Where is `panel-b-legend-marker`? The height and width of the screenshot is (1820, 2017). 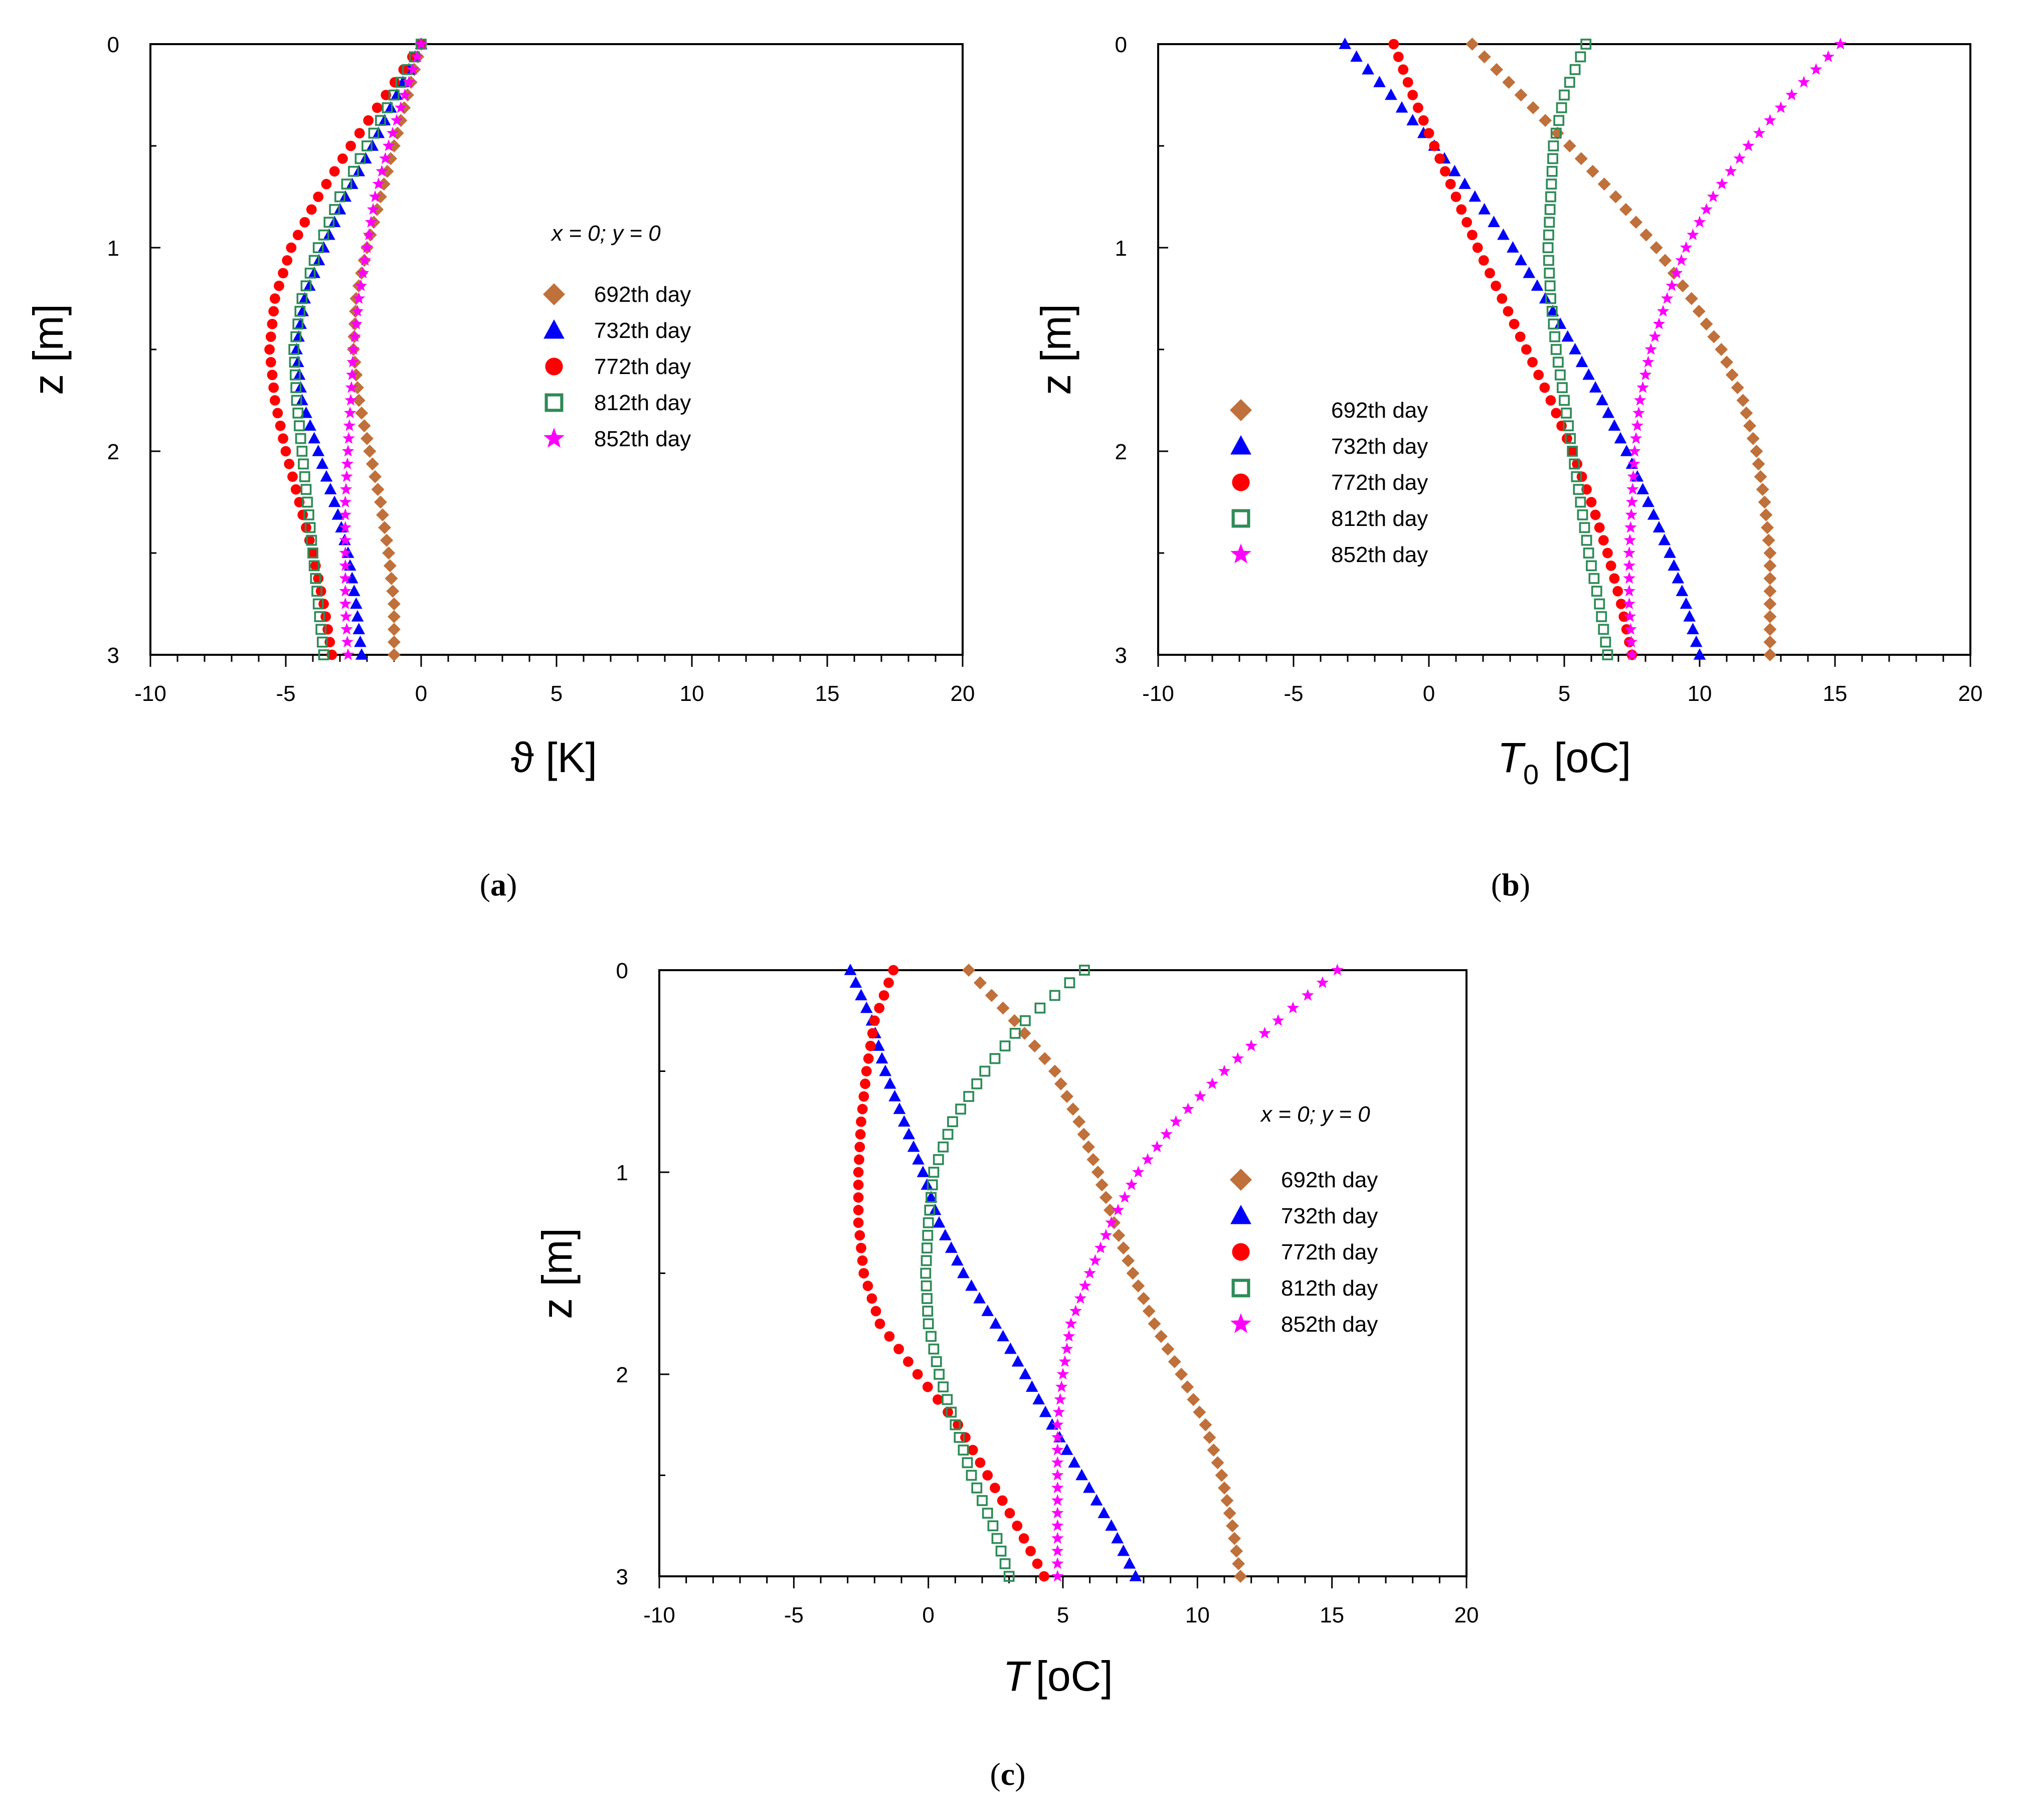 panel-b-legend-marker is located at coordinates (1240, 553).